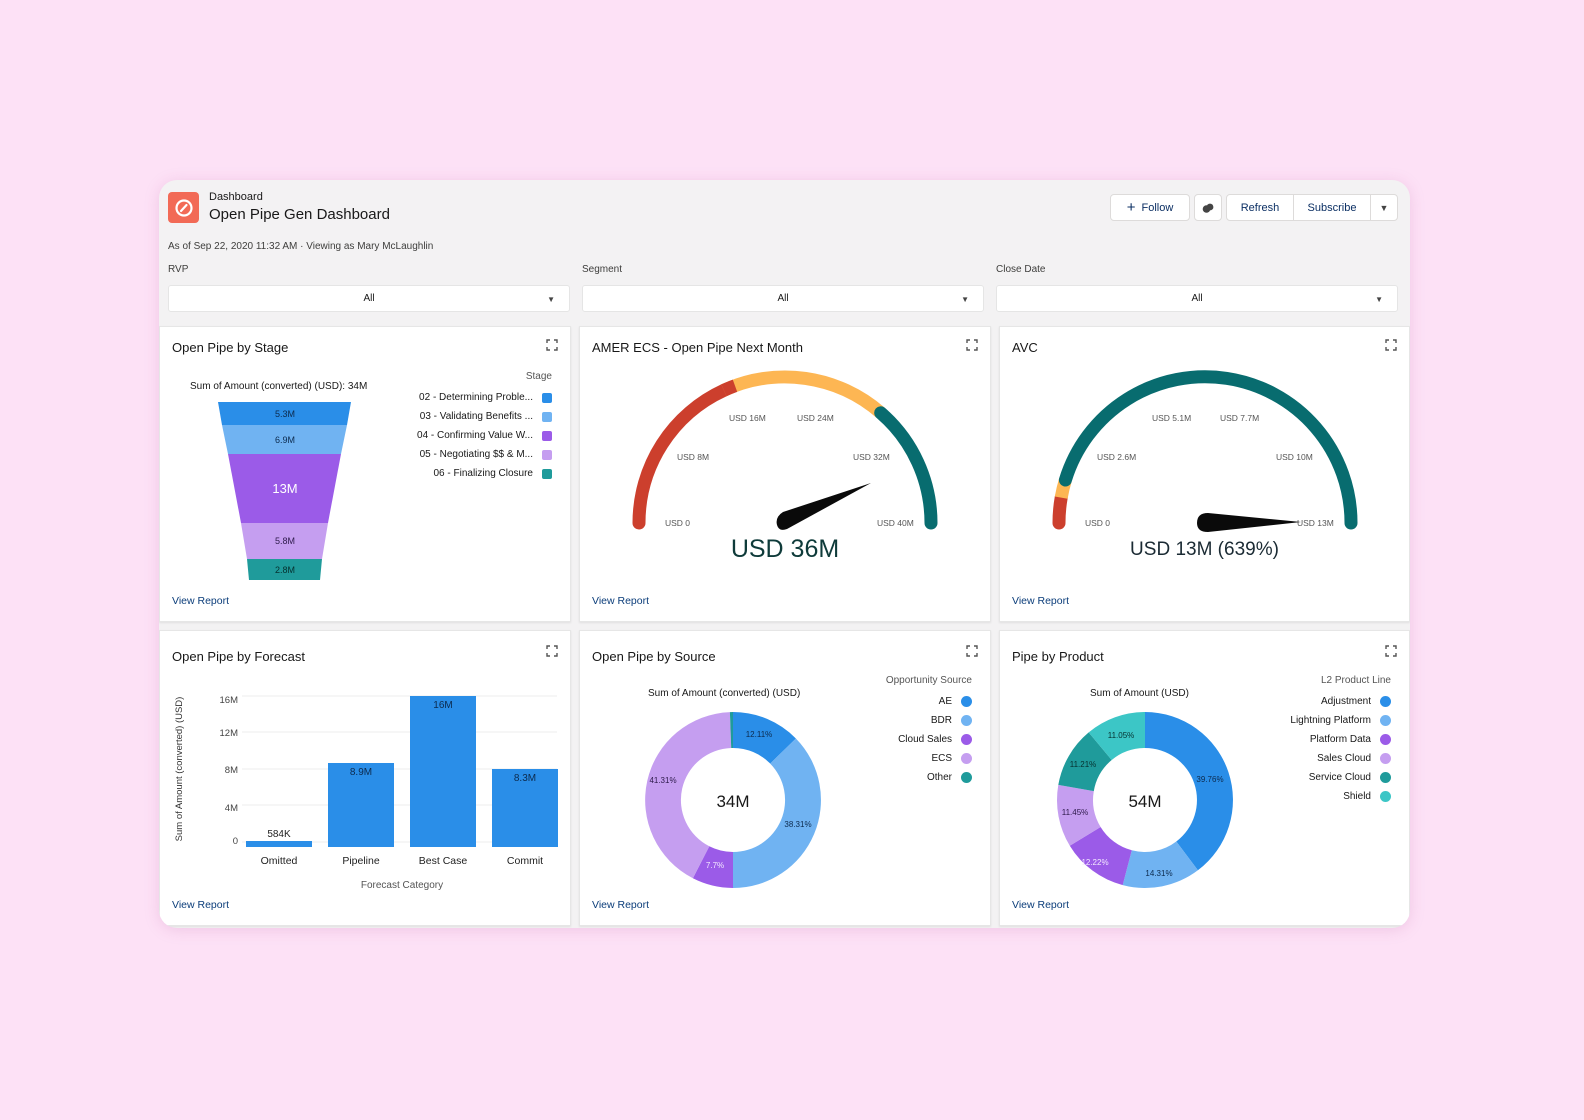 The height and width of the screenshot is (1120, 1584). Describe the element at coordinates (369, 298) in the screenshot. I see `rvp-select: All ▼` at that location.